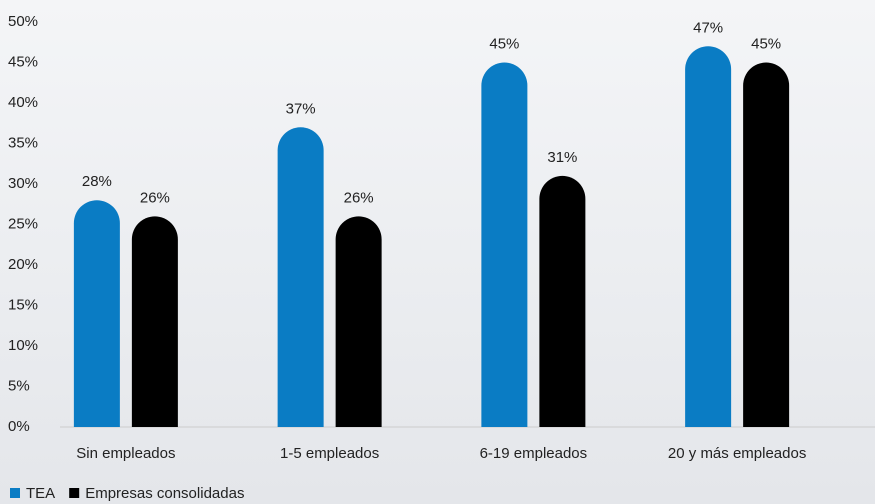 The height and width of the screenshot is (504, 875). What do you see at coordinates (23, 264) in the screenshot?
I see `y-tick-label: 20%` at bounding box center [23, 264].